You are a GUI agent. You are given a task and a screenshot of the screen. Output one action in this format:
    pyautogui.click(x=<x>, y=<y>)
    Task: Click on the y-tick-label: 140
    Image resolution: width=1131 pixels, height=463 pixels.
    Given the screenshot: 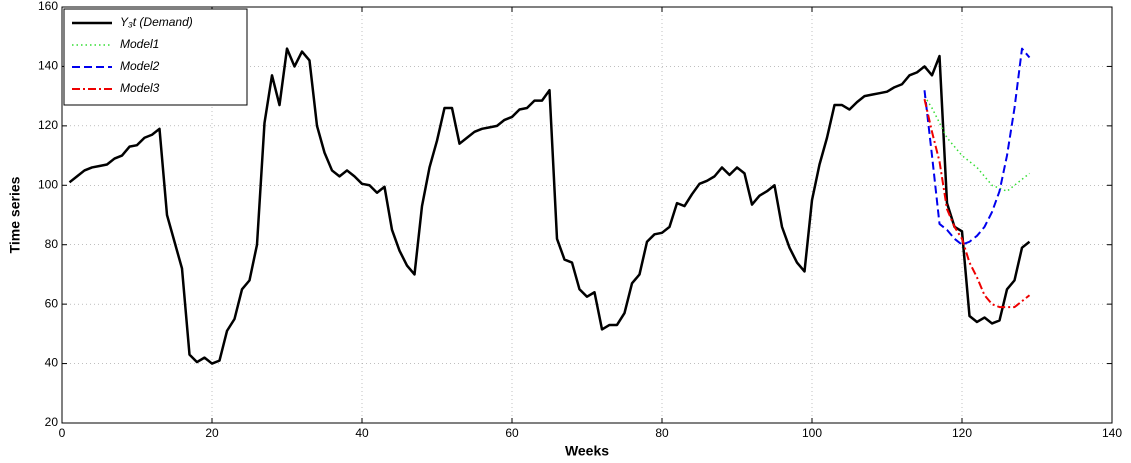 What is the action you would take?
    pyautogui.click(x=48, y=66)
    